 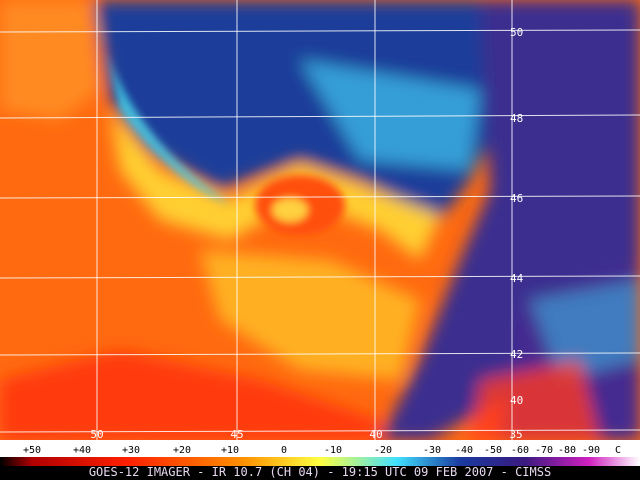 I want to click on colorbar-label: +10, so click(x=230, y=450).